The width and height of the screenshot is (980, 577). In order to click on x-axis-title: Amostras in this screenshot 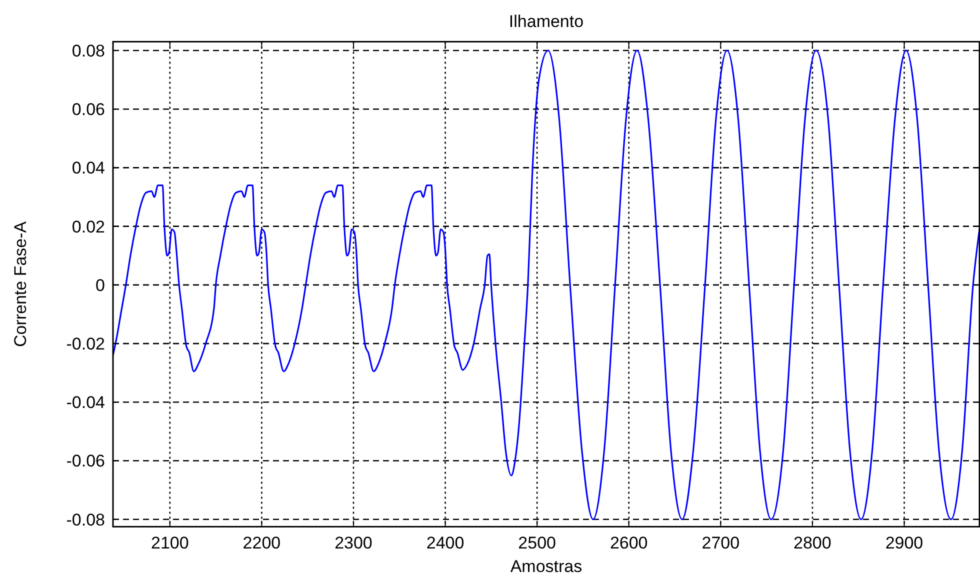, I will do `click(546, 566)`.